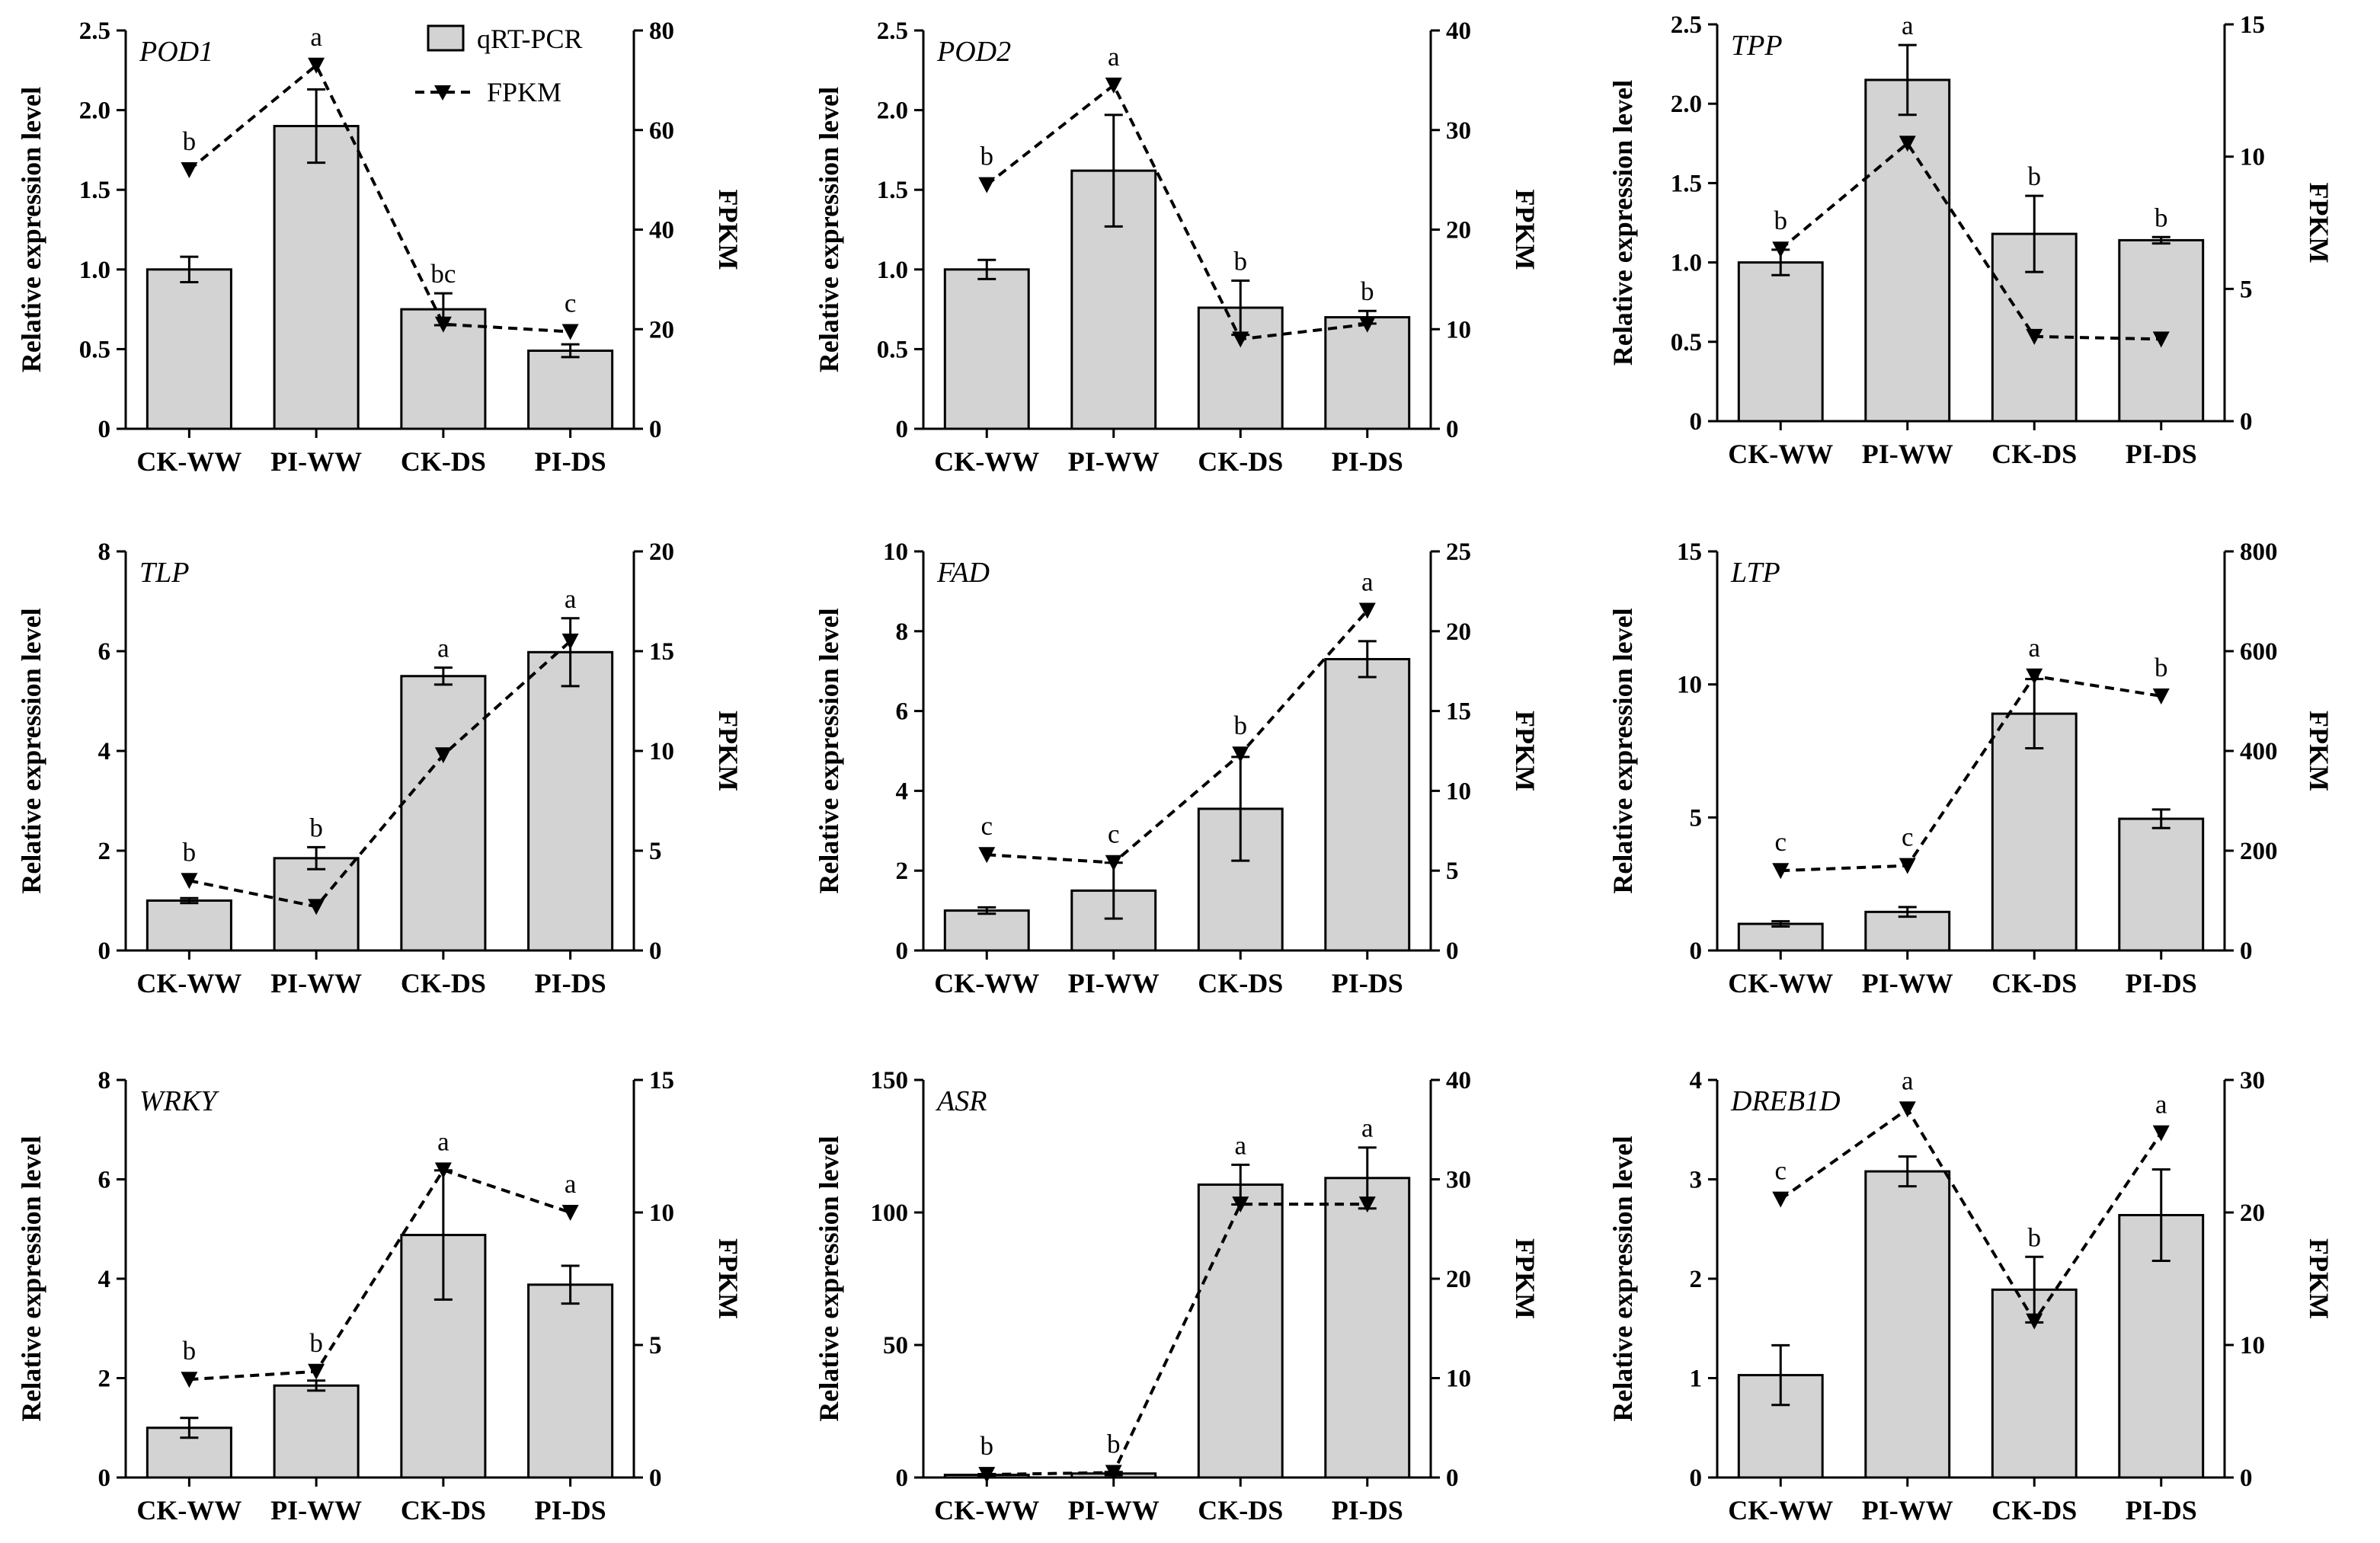  Describe the element at coordinates (892, 111) in the screenshot. I see `y-tick-label: 2.0` at that location.